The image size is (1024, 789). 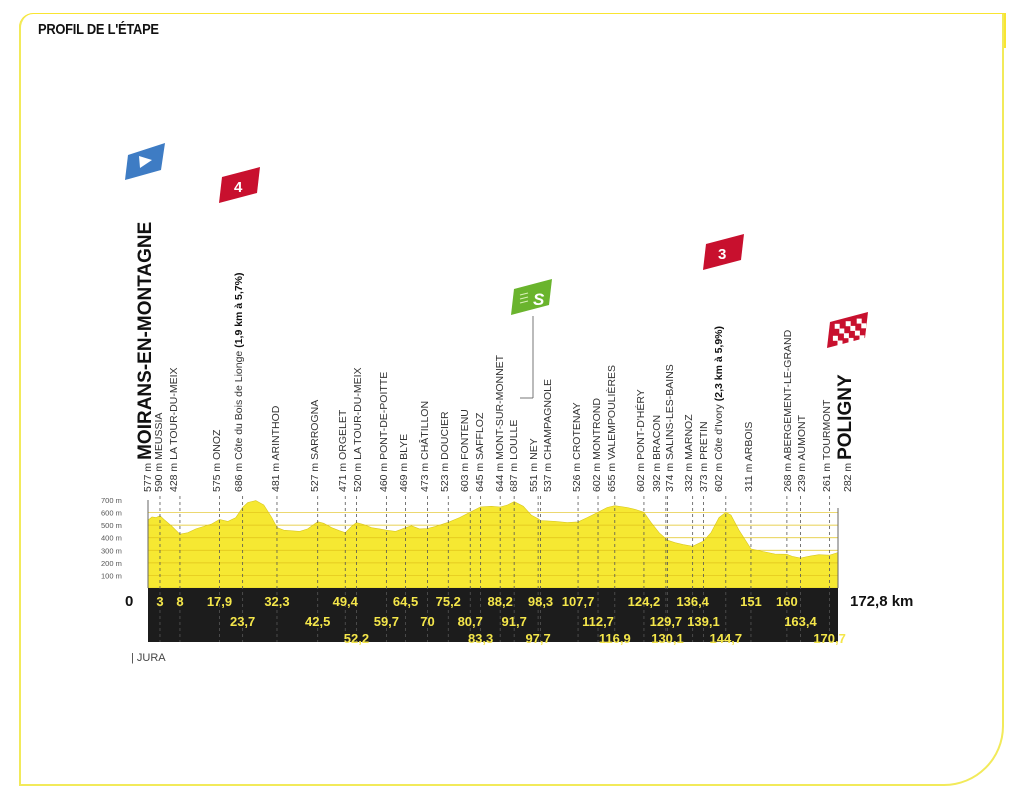 I want to click on waypoint-label: 373 m PRETIN, so click(x=704, y=456).